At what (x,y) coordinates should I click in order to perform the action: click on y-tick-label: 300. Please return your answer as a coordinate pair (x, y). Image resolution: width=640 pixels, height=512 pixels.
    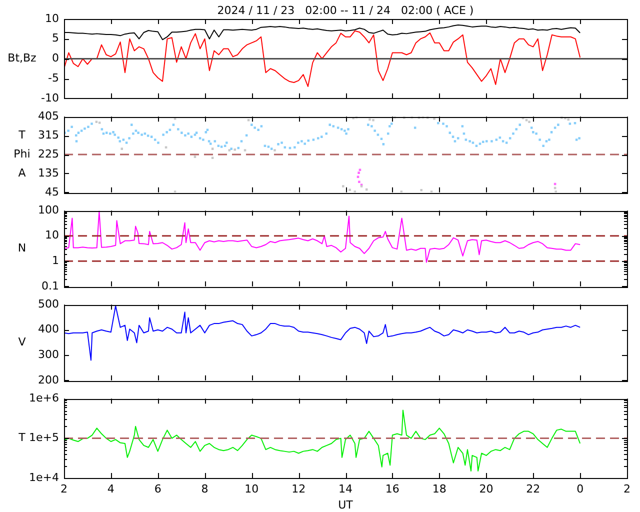
    Looking at the image, I should click on (48, 354).